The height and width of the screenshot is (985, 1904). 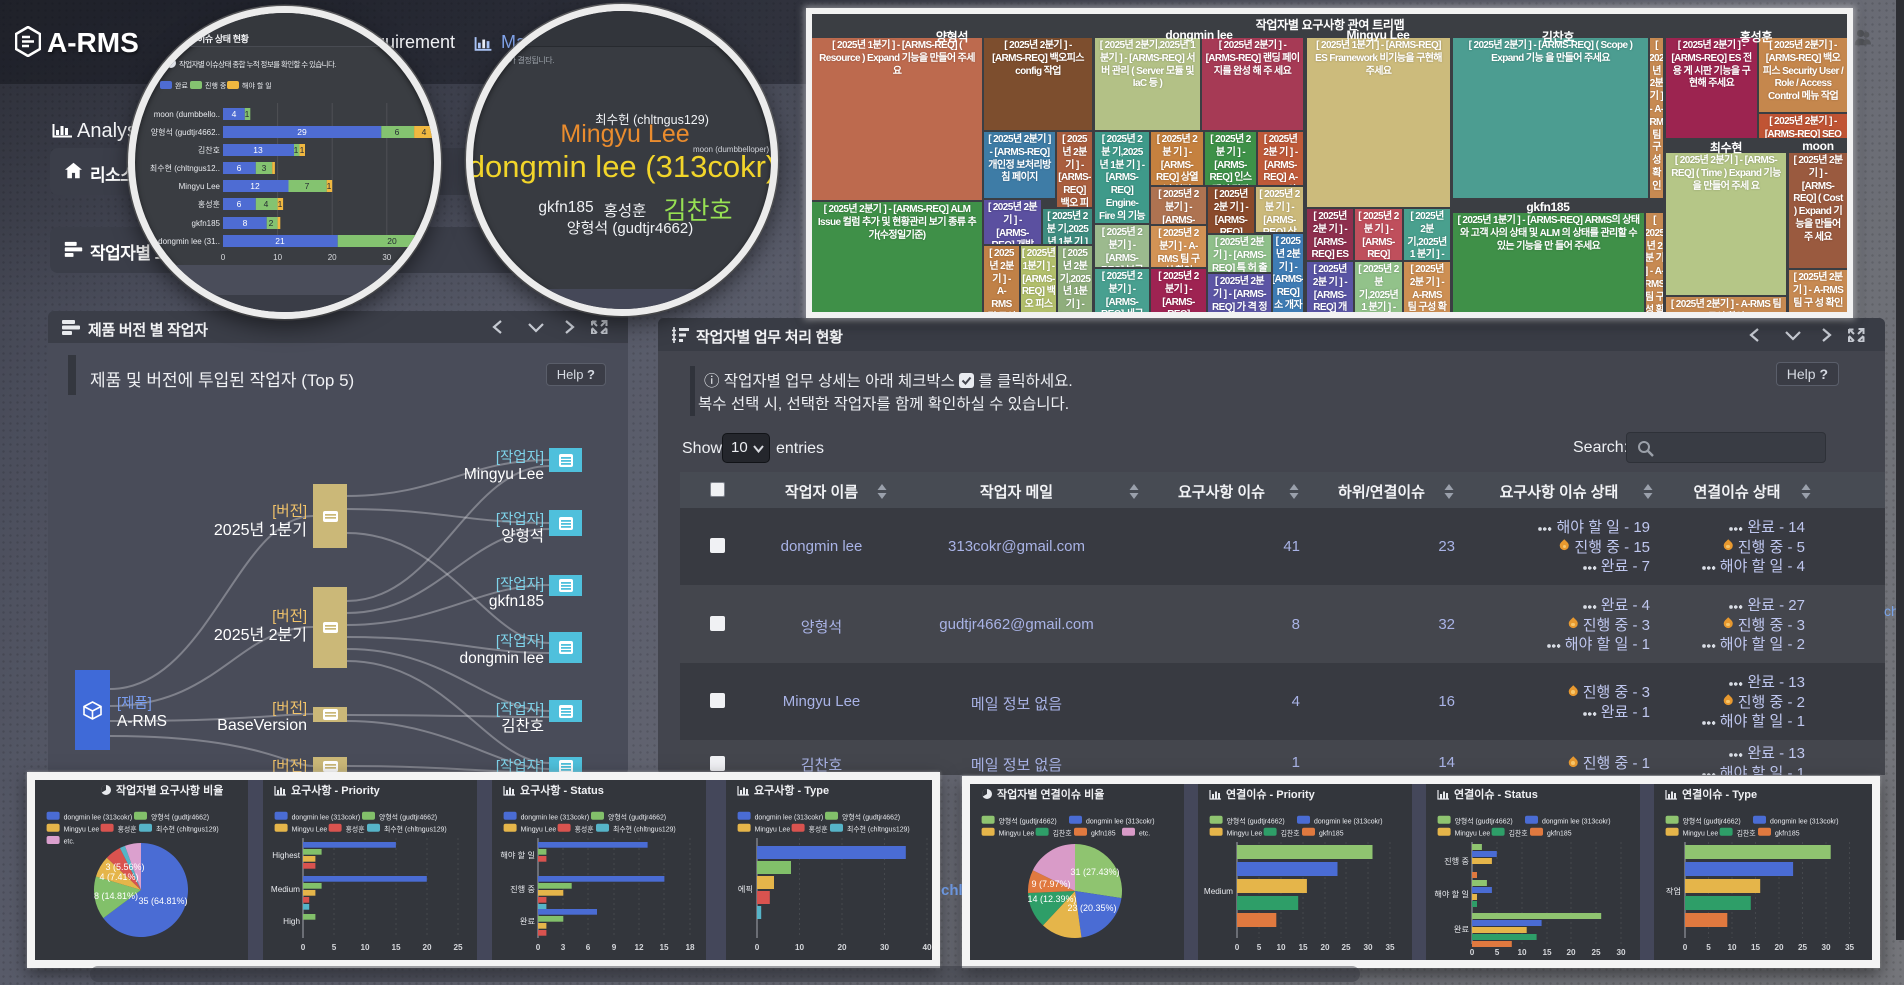 What do you see at coordinates (162, 901) in the screenshot?
I see `svg-text: 35 (64.81%)` at bounding box center [162, 901].